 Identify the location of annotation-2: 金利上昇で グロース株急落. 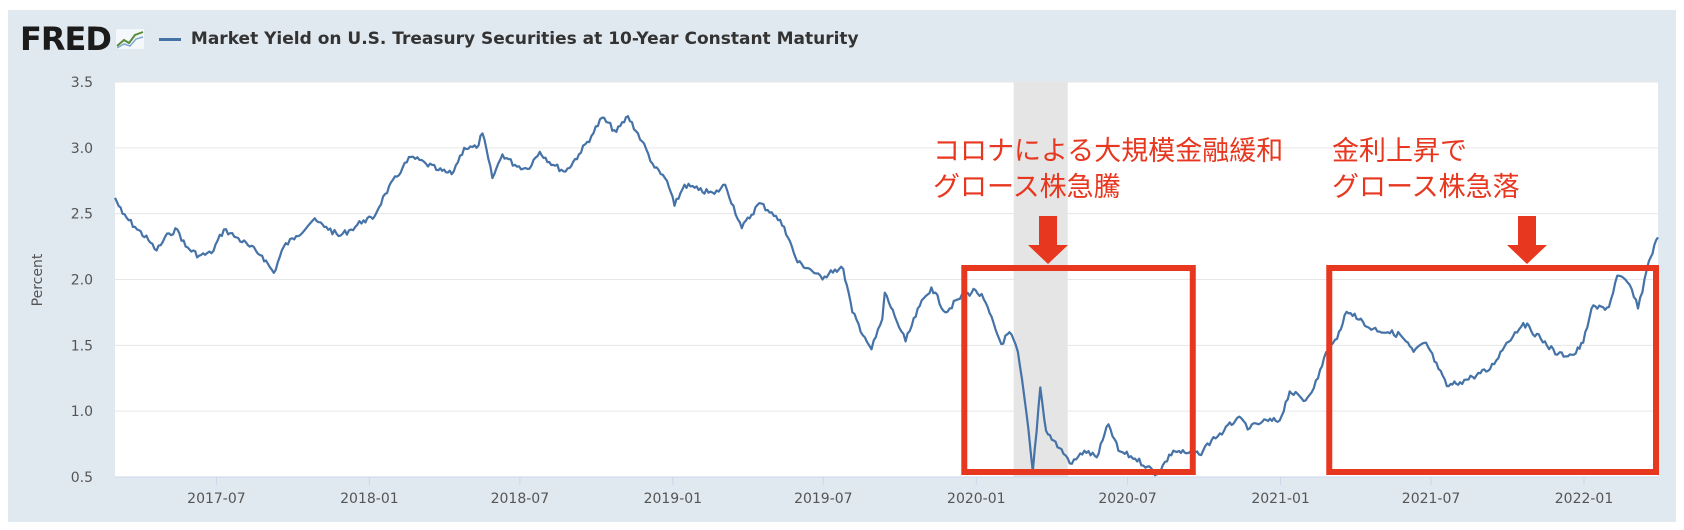
(1439, 200).